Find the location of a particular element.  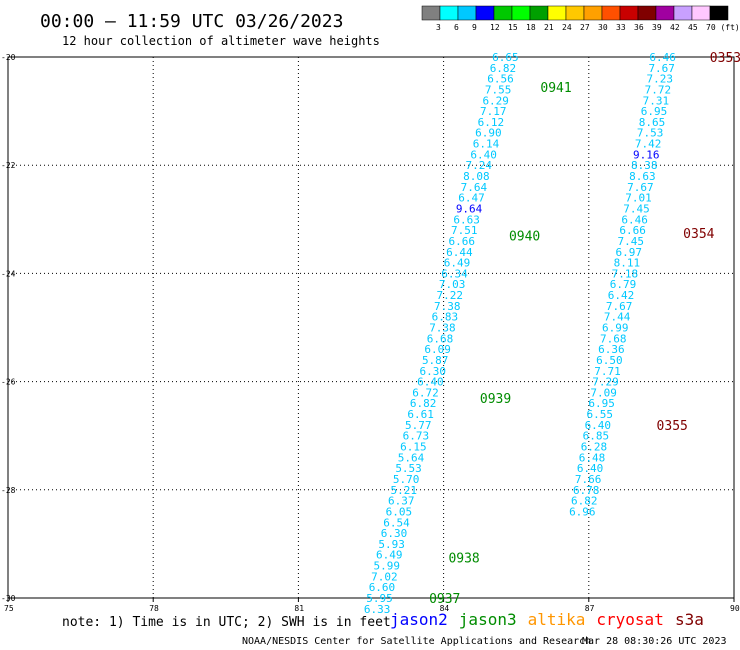

x-tick-label: 78 is located at coordinates (154, 608).